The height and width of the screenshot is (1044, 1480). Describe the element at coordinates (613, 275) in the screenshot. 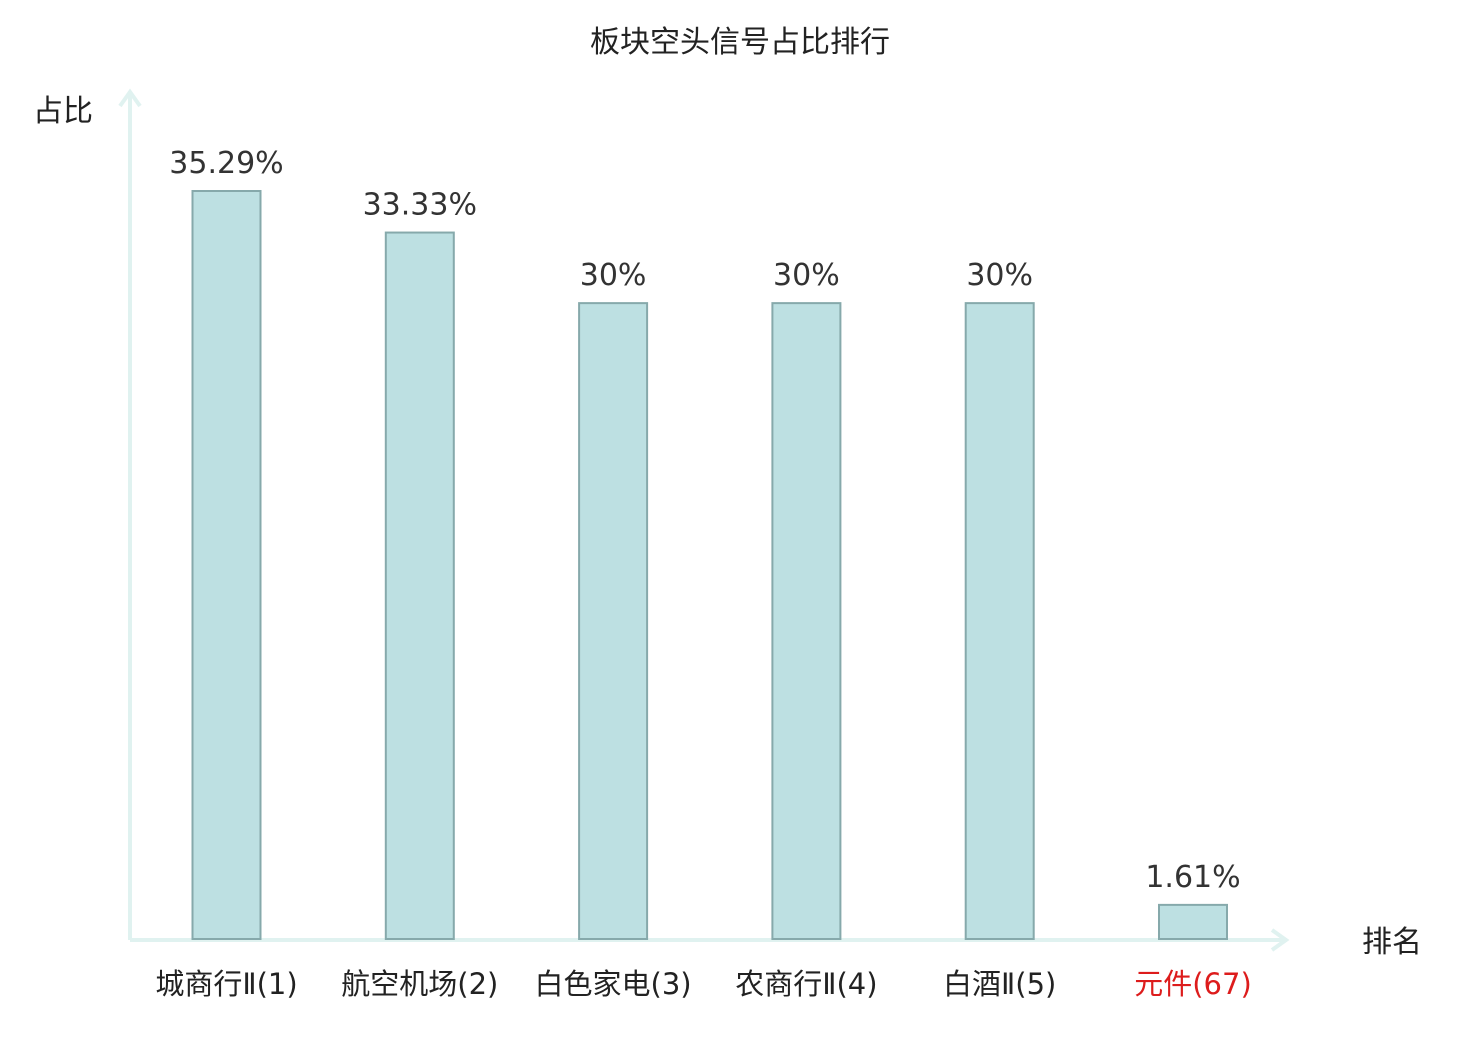

I see `bar-value-label-3: 30%` at that location.